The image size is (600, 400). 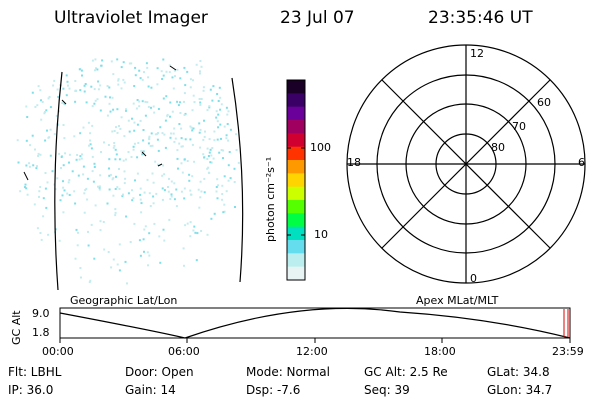 What do you see at coordinates (519, 126) in the screenshot?
I see `lat-label-70: 70` at bounding box center [519, 126].